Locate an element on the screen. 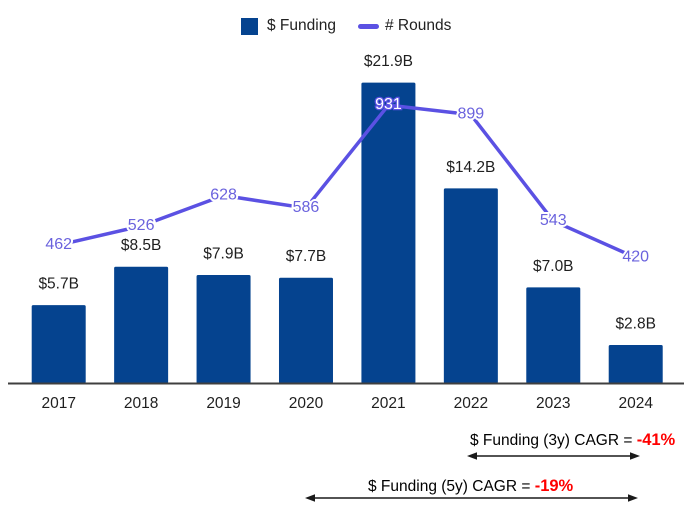 The height and width of the screenshot is (519, 696). cagr-3y-label: $ Funding (3y) CAGR = is located at coordinates (553, 440).